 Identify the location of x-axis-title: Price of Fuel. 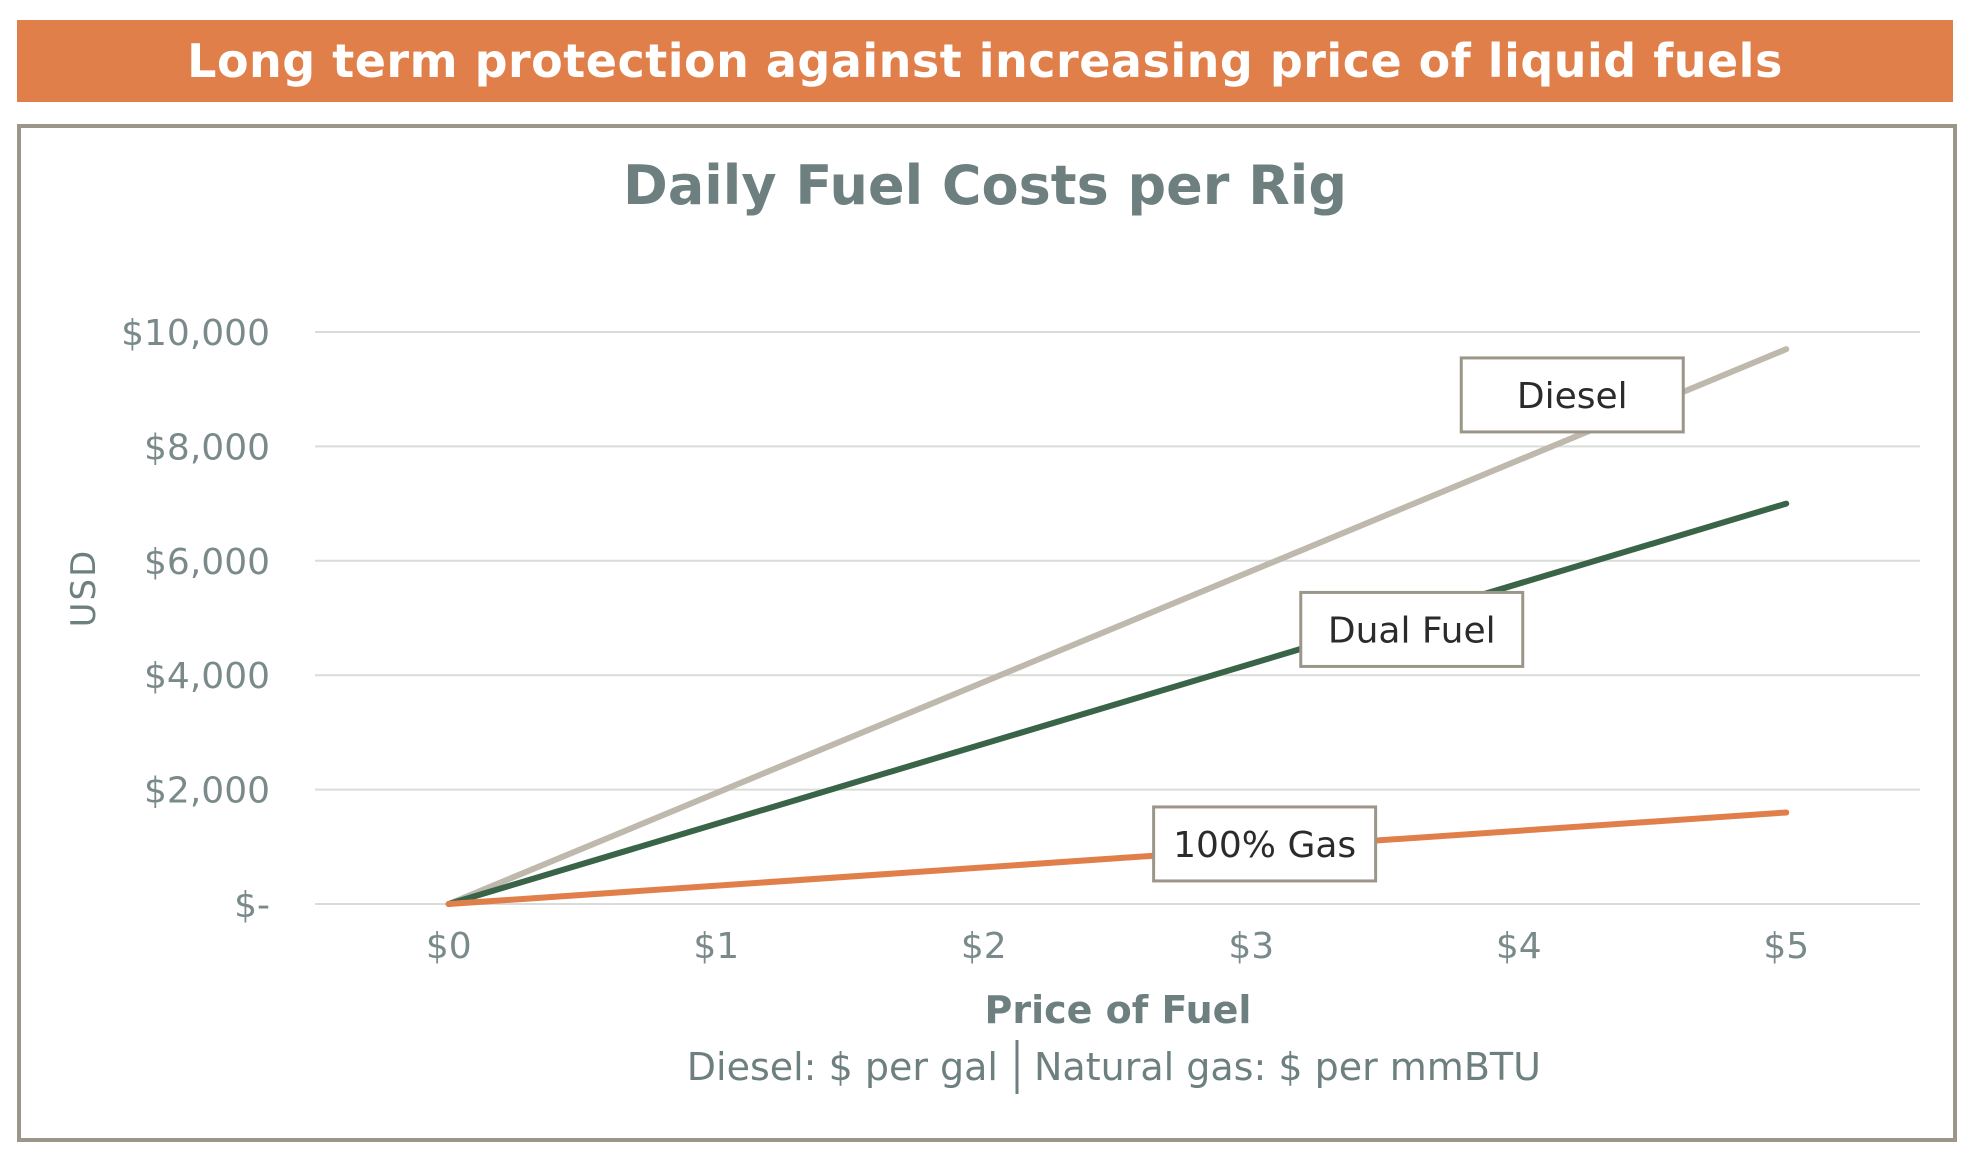
(1118, 1010).